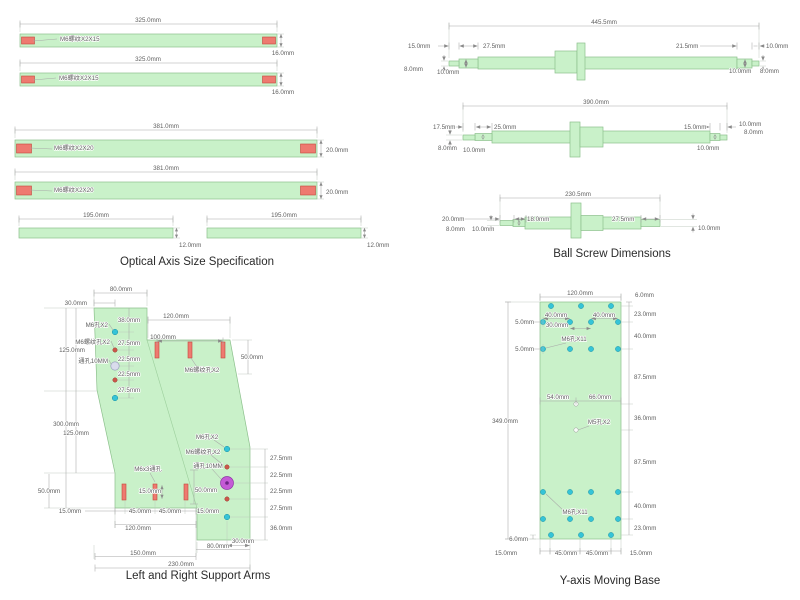 This screenshot has width=800, height=600. I want to click on dim-label: 5.0mm, so click(524, 322).